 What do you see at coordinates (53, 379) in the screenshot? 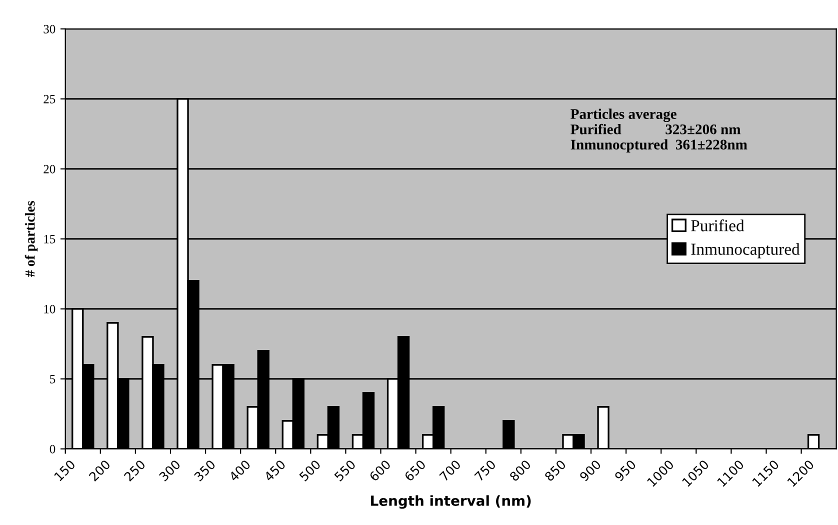
I see `y-tick-label: 5` at bounding box center [53, 379].